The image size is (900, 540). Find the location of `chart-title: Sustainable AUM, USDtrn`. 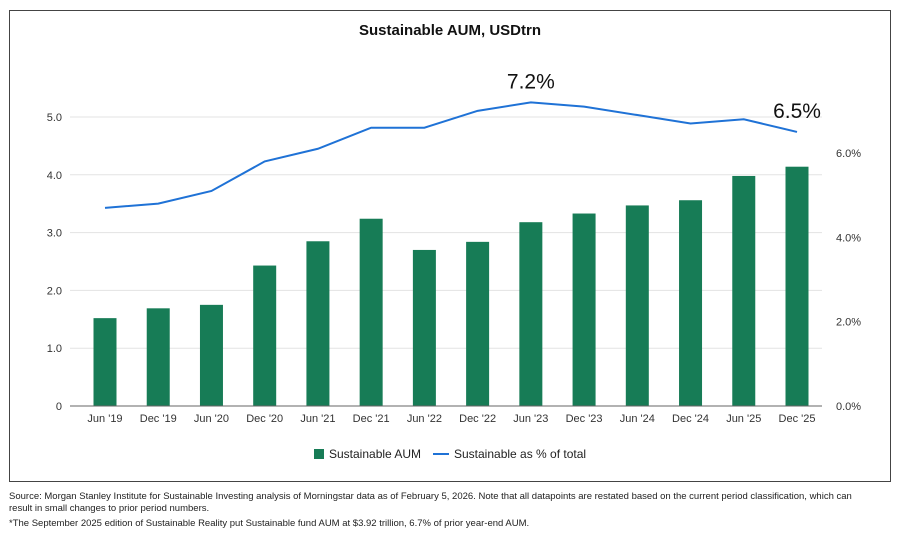

chart-title: Sustainable AUM, USDtrn is located at coordinates (450, 30).